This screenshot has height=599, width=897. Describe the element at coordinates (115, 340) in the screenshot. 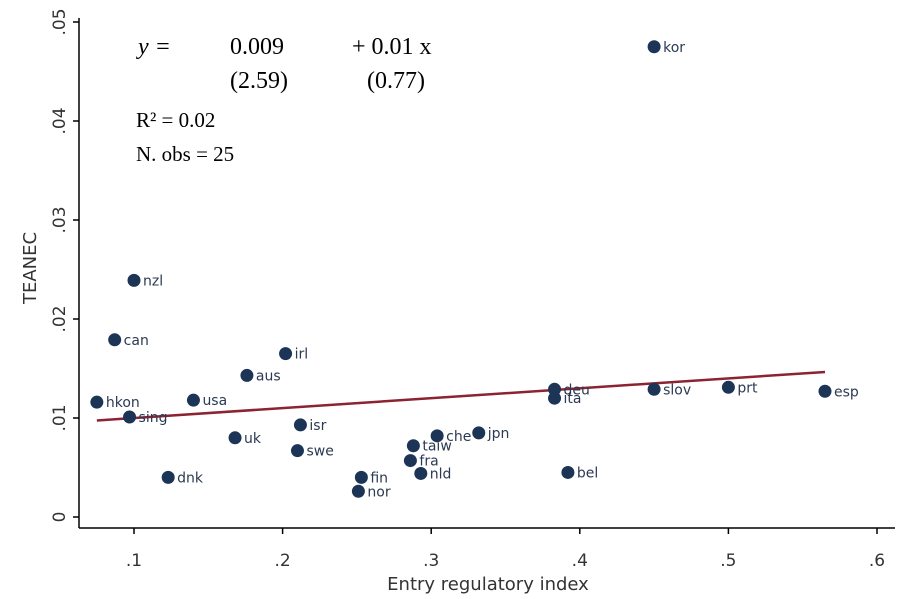

I see `data-point-can` at that location.